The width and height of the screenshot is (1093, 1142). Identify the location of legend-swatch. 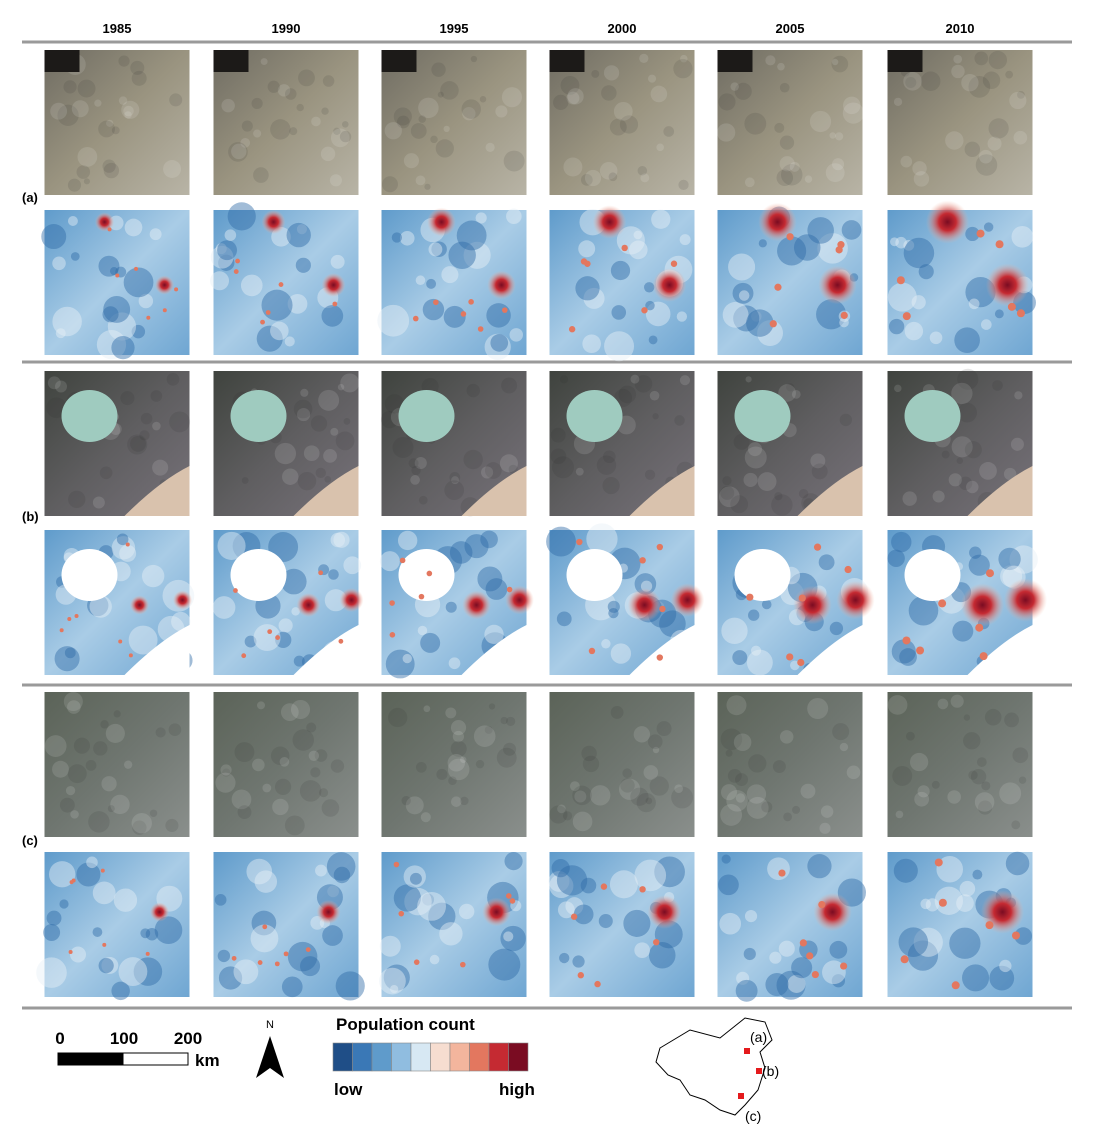
(498, 1057).